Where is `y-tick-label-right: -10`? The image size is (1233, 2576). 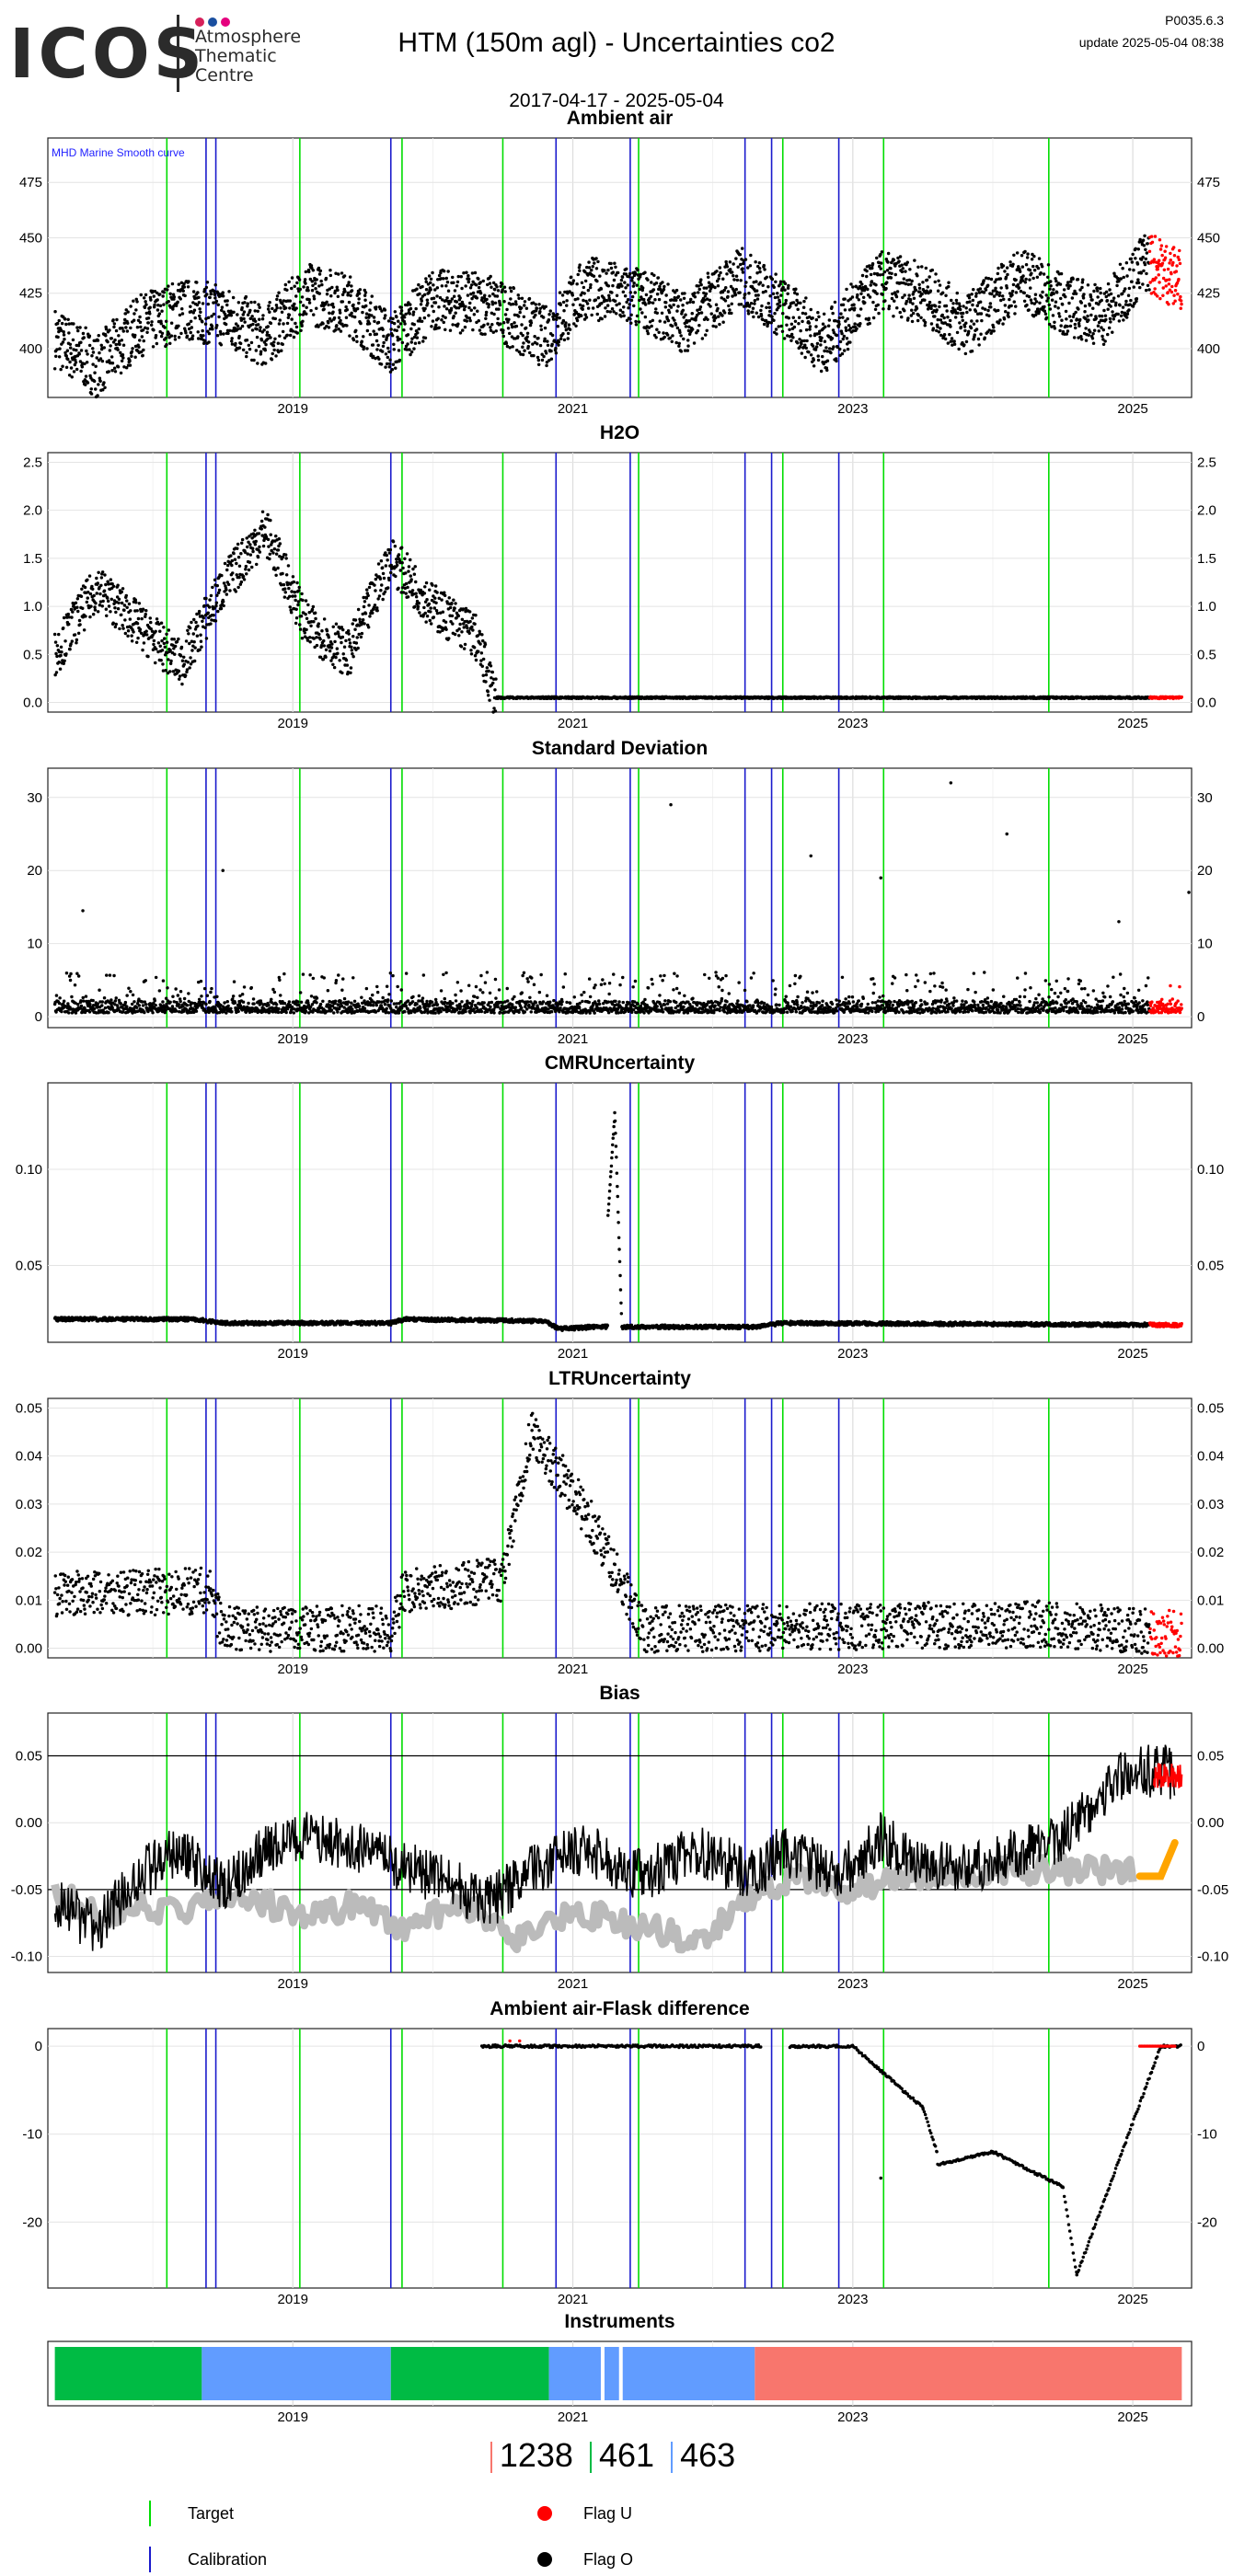
y-tick-label-right: -10 is located at coordinates (1207, 2135).